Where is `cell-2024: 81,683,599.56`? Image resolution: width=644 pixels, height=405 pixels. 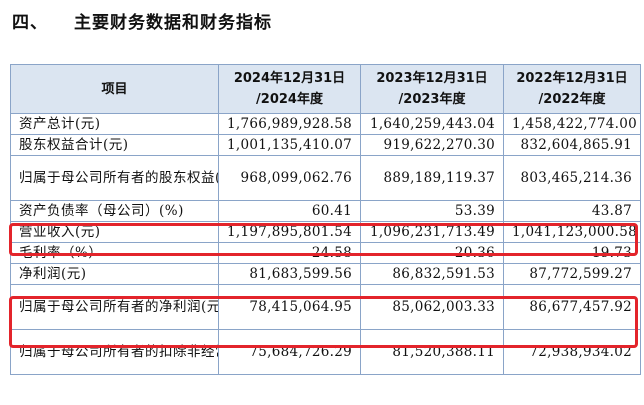
cell-2024: 81,683,599.56 is located at coordinates (290, 274).